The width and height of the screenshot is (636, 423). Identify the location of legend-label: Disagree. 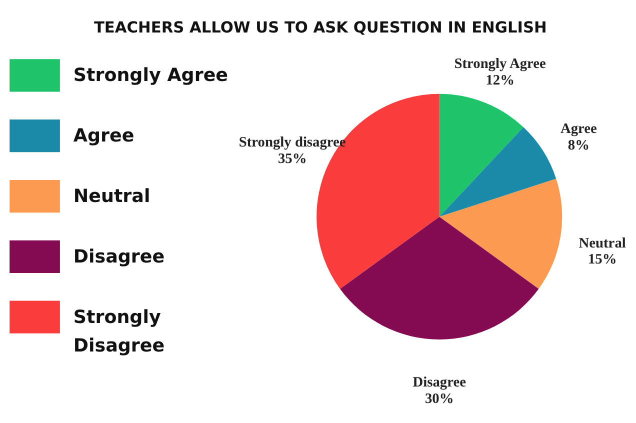
(119, 257).